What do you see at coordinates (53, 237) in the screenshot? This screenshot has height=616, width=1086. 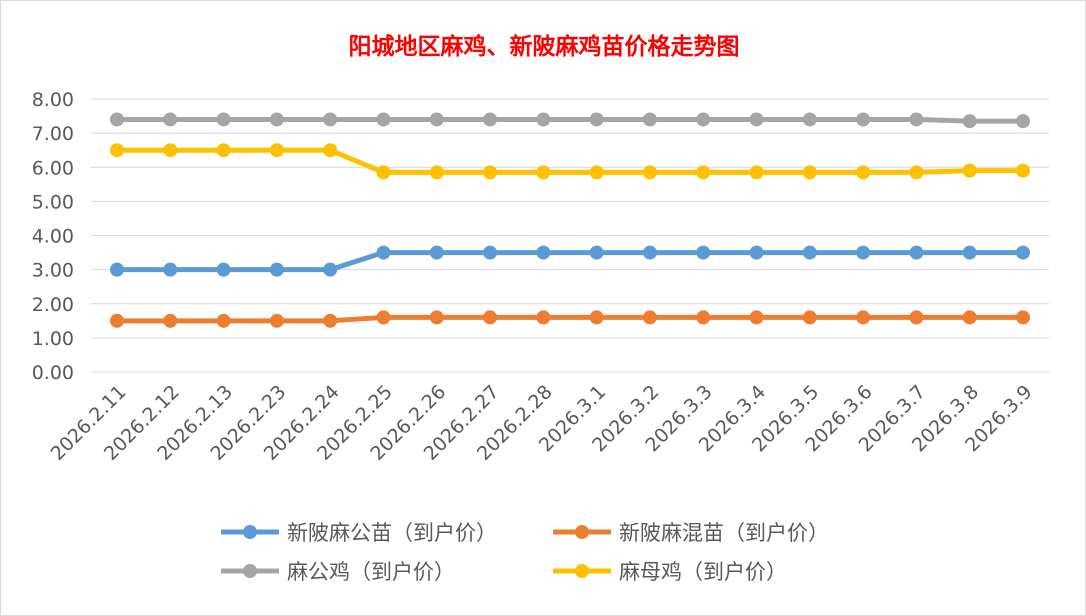 I see `y-tick-label: 4.00` at bounding box center [53, 237].